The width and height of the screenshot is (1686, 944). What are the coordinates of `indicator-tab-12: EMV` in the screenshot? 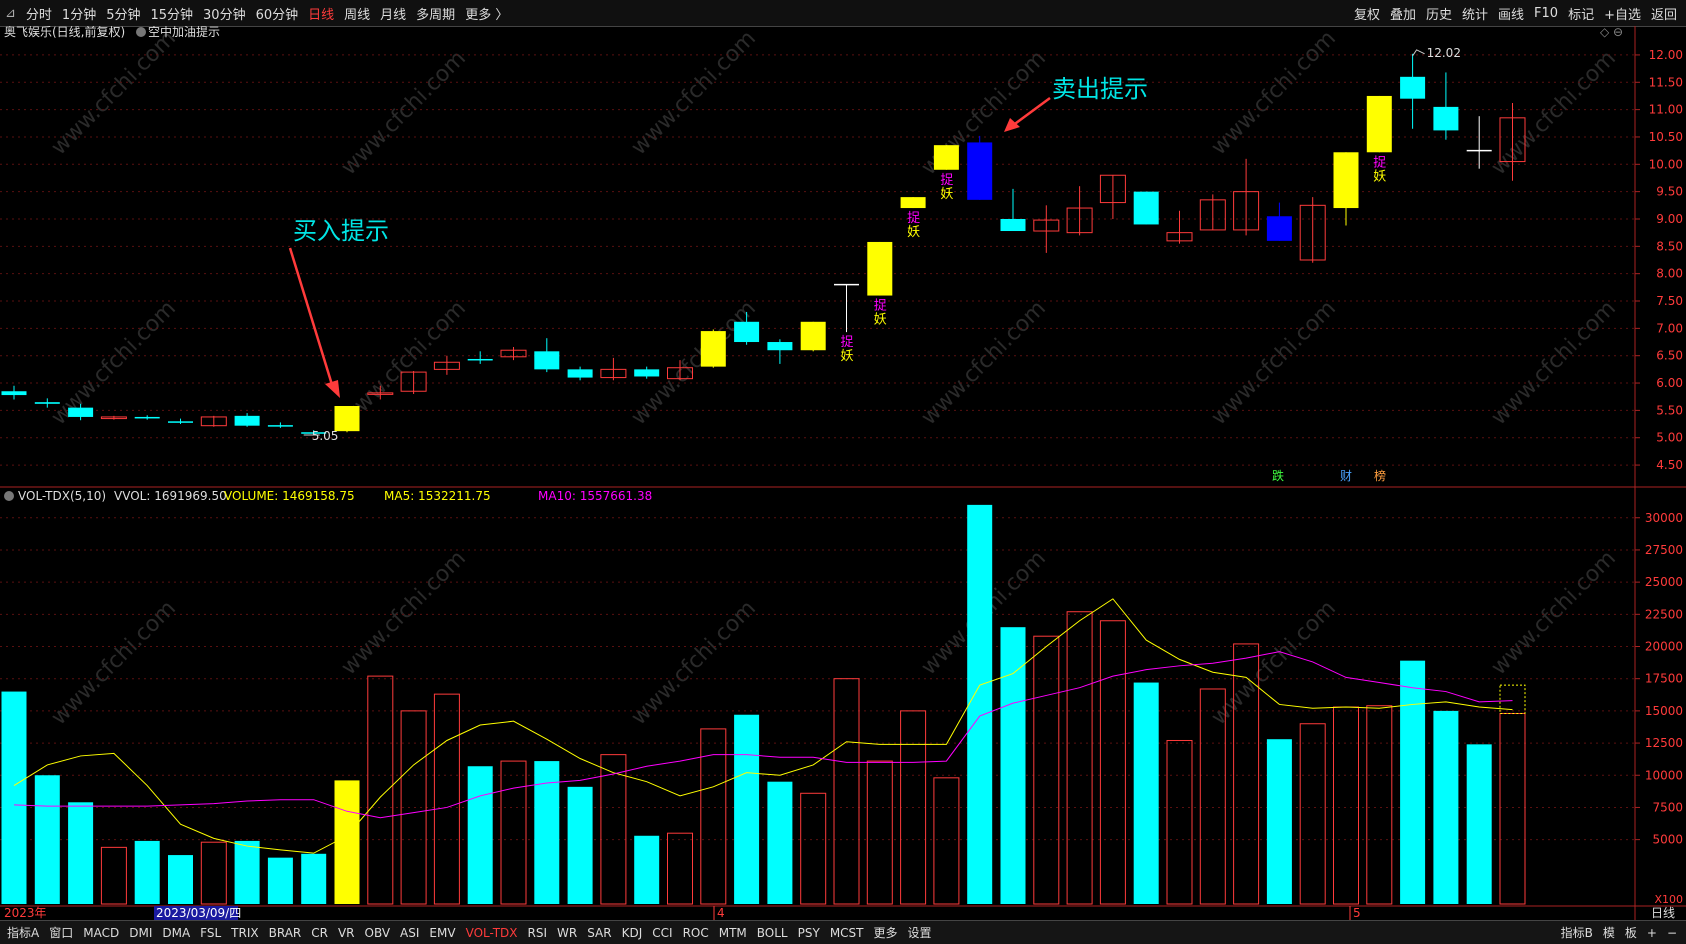 It's located at (442, 932).